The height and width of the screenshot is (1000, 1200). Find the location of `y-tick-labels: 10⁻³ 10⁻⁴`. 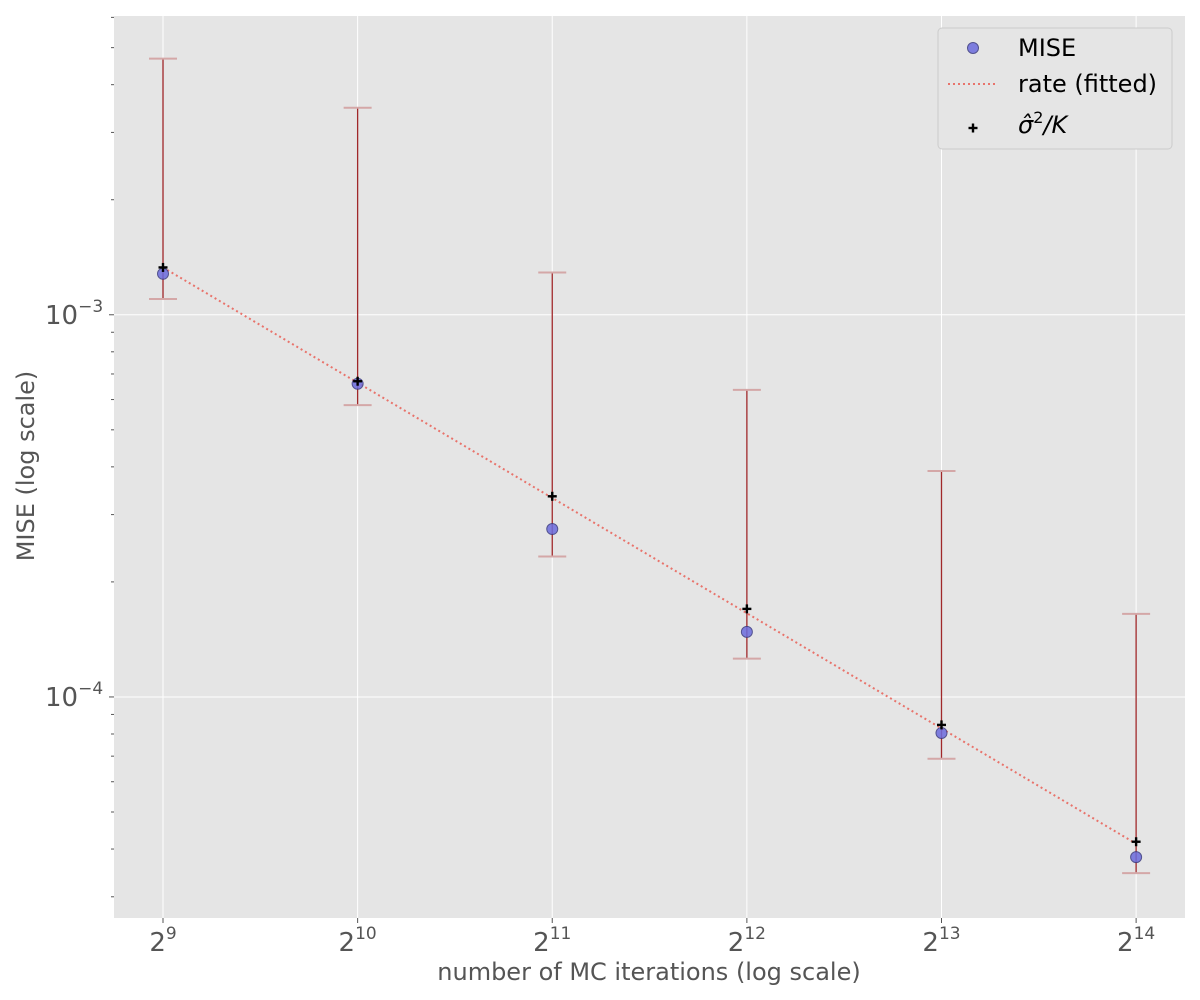

y-tick-labels: 10⁻³ 10⁻⁴ is located at coordinates (79, 505).